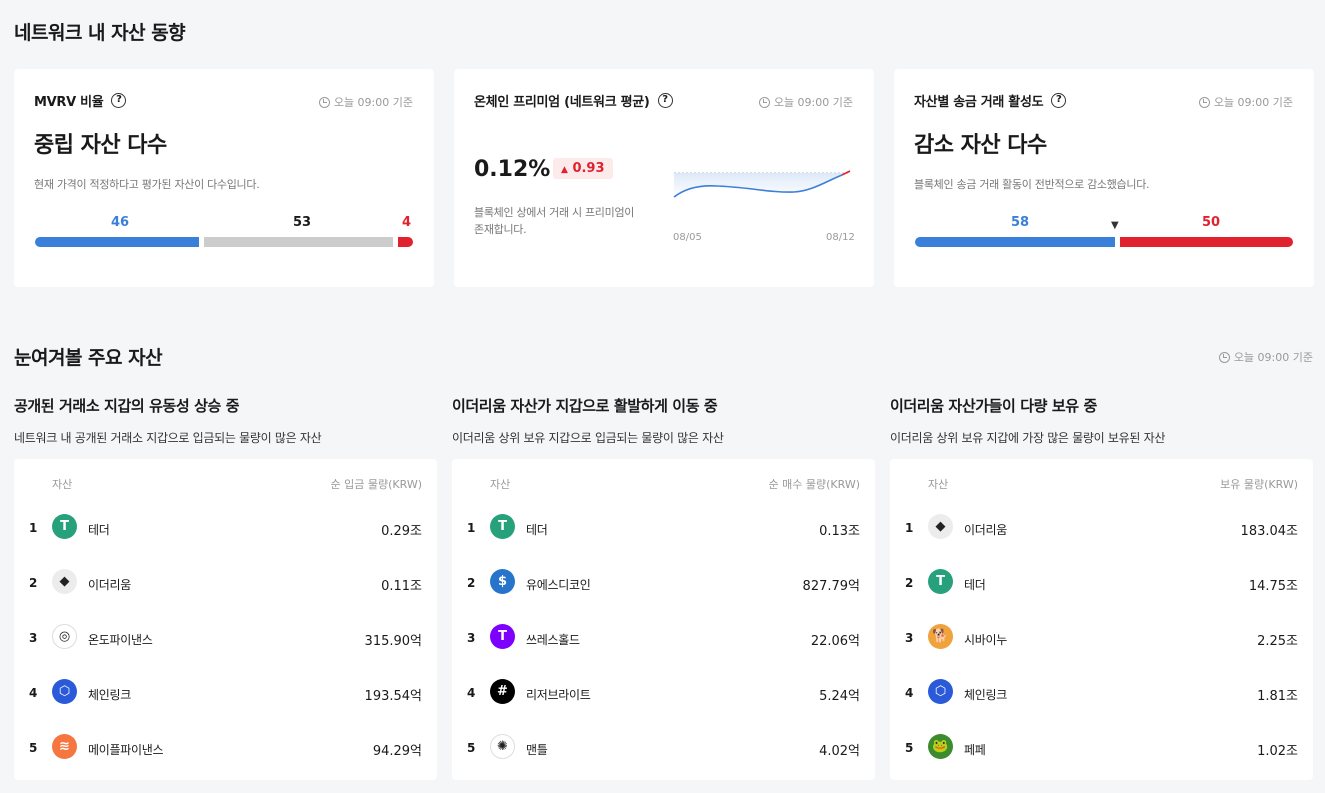 This screenshot has width=1325, height=793. I want to click on asset-value: 22.06억, so click(835, 641).